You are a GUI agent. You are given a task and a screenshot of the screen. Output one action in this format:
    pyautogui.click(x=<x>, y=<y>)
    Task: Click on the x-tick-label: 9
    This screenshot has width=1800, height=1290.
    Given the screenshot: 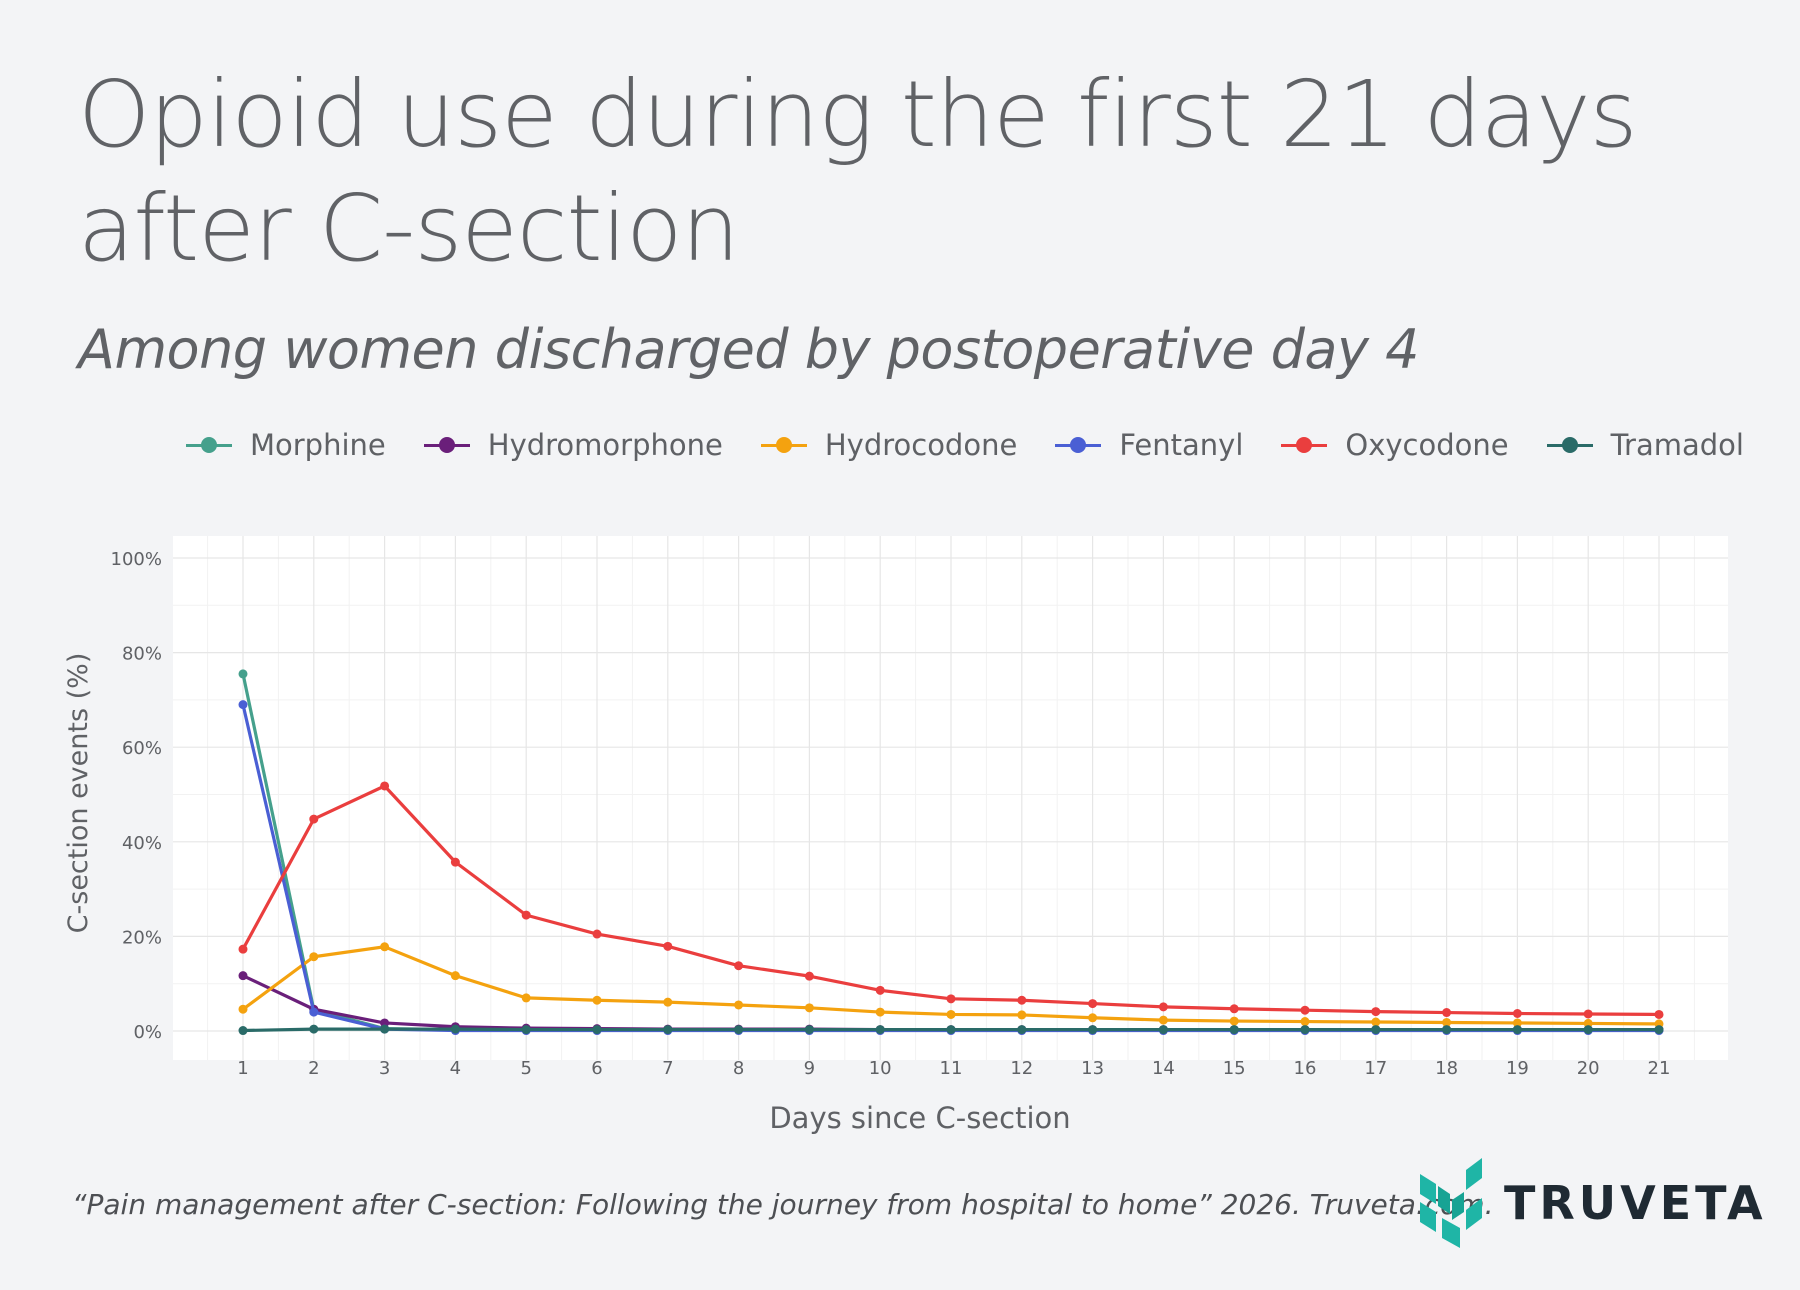 What is the action you would take?
    pyautogui.click(x=809, y=1068)
    